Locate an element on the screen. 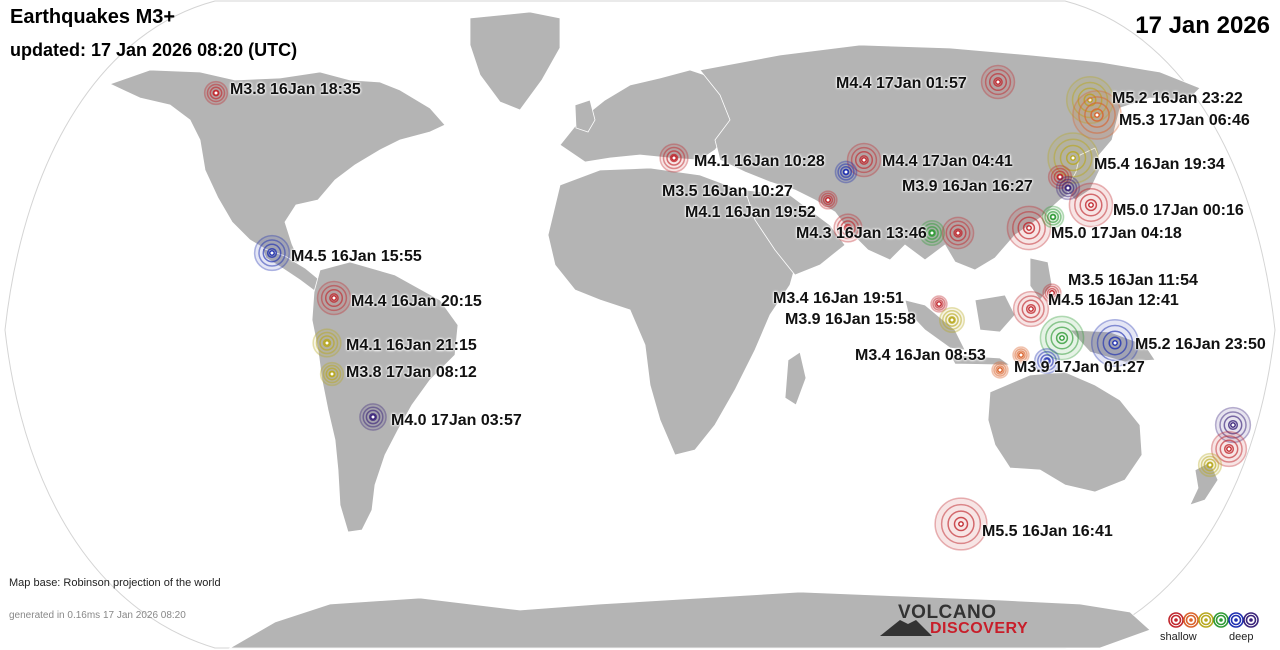 Image resolution: width=1280 pixels, height=650 pixels. quake-label: M4.0 17Jan 03:57 is located at coordinates (456, 420).